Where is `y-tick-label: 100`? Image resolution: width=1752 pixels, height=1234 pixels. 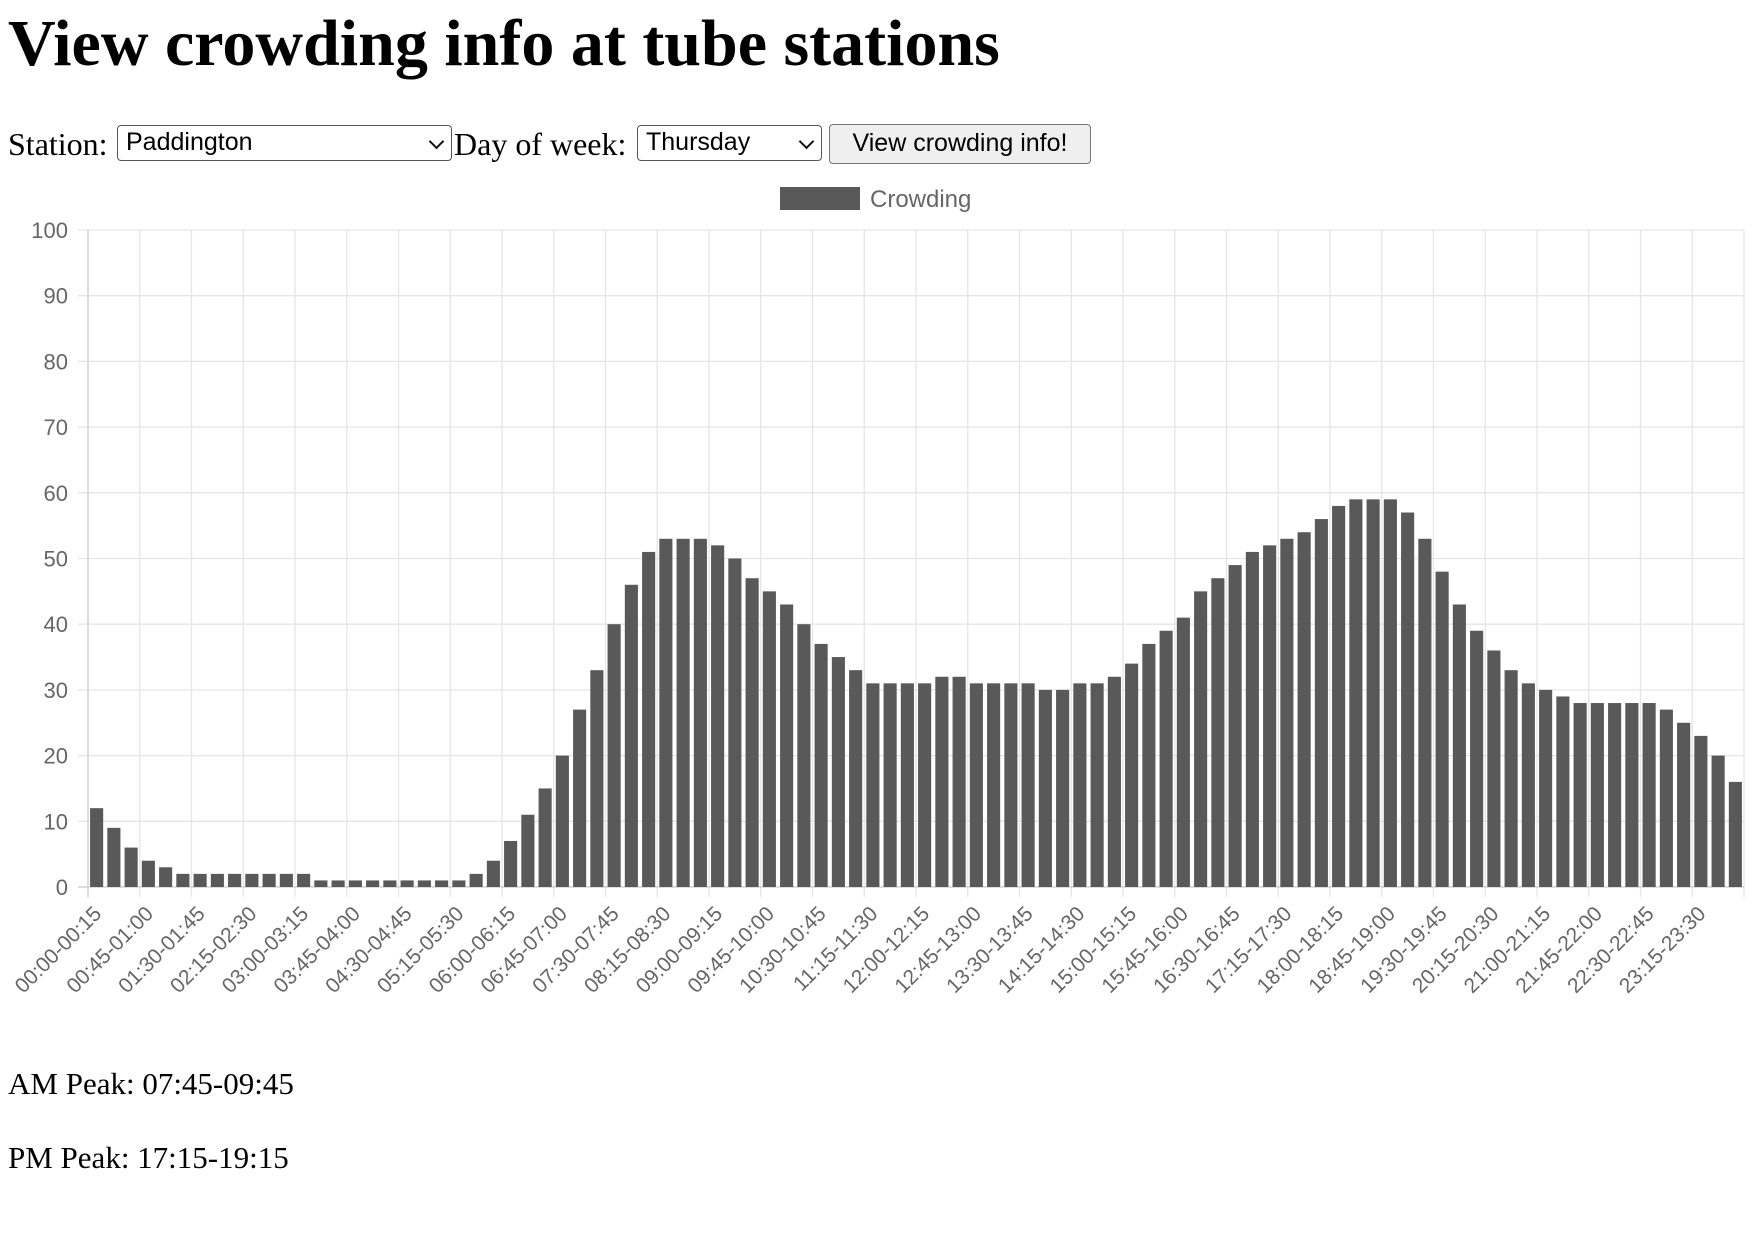
y-tick-label: 100 is located at coordinates (49, 230).